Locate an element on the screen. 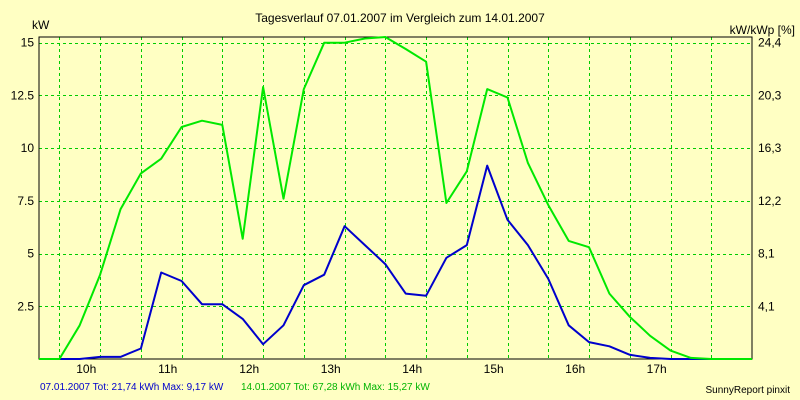 The height and width of the screenshot is (400, 800). x-tick-label: 11h is located at coordinates (167, 369).